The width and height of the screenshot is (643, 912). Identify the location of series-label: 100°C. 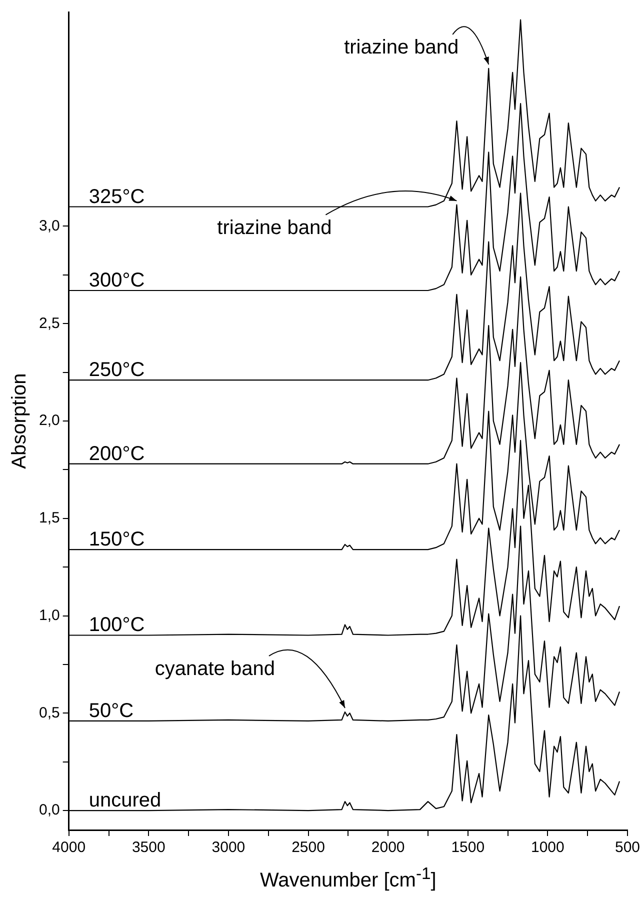
(116, 625).